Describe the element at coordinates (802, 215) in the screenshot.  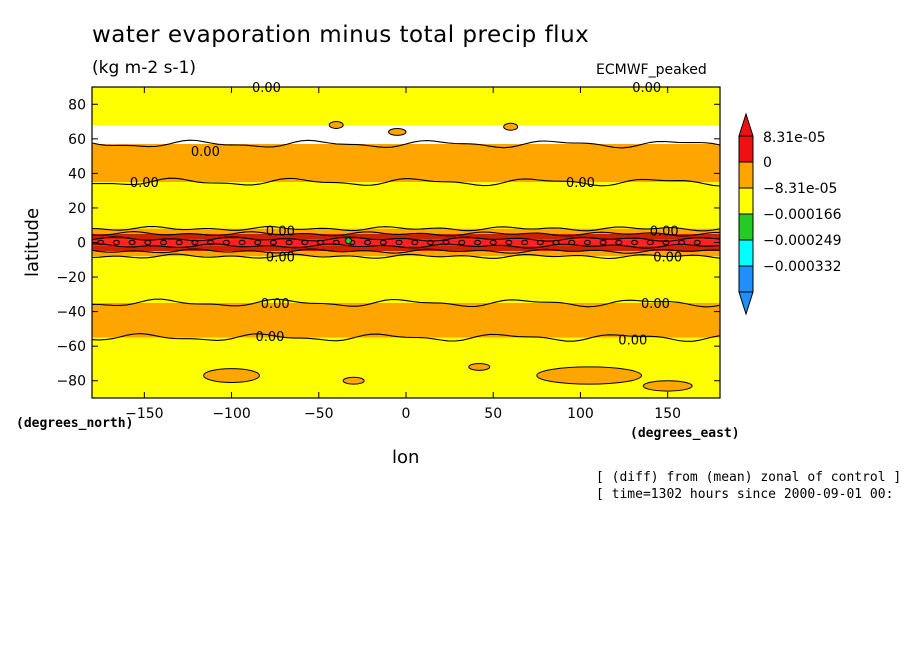
I see `colorbar-label: −0.000166` at that location.